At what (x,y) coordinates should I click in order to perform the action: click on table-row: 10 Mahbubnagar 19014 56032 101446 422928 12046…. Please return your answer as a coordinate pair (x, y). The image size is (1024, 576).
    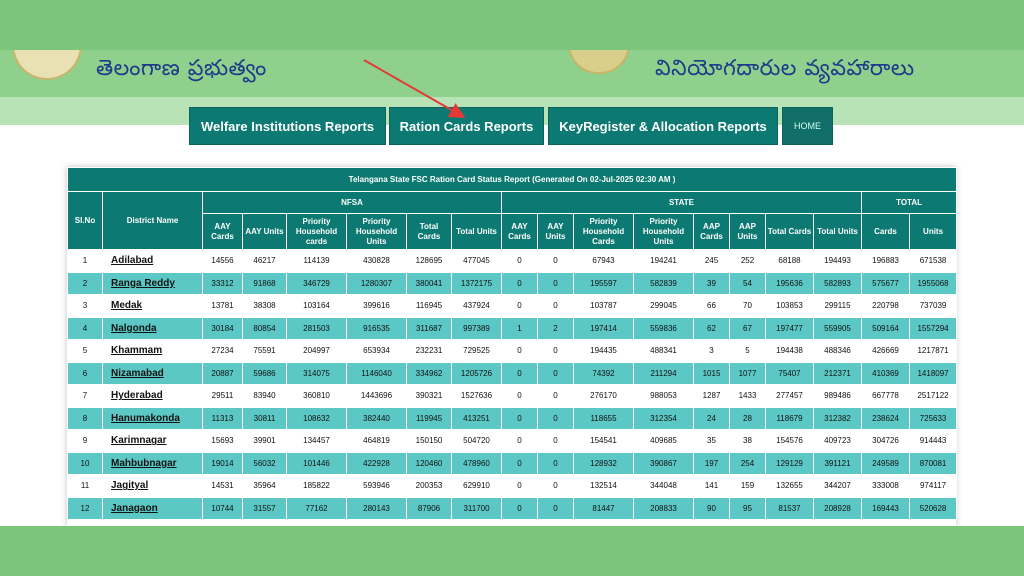
    Looking at the image, I should click on (512, 463).